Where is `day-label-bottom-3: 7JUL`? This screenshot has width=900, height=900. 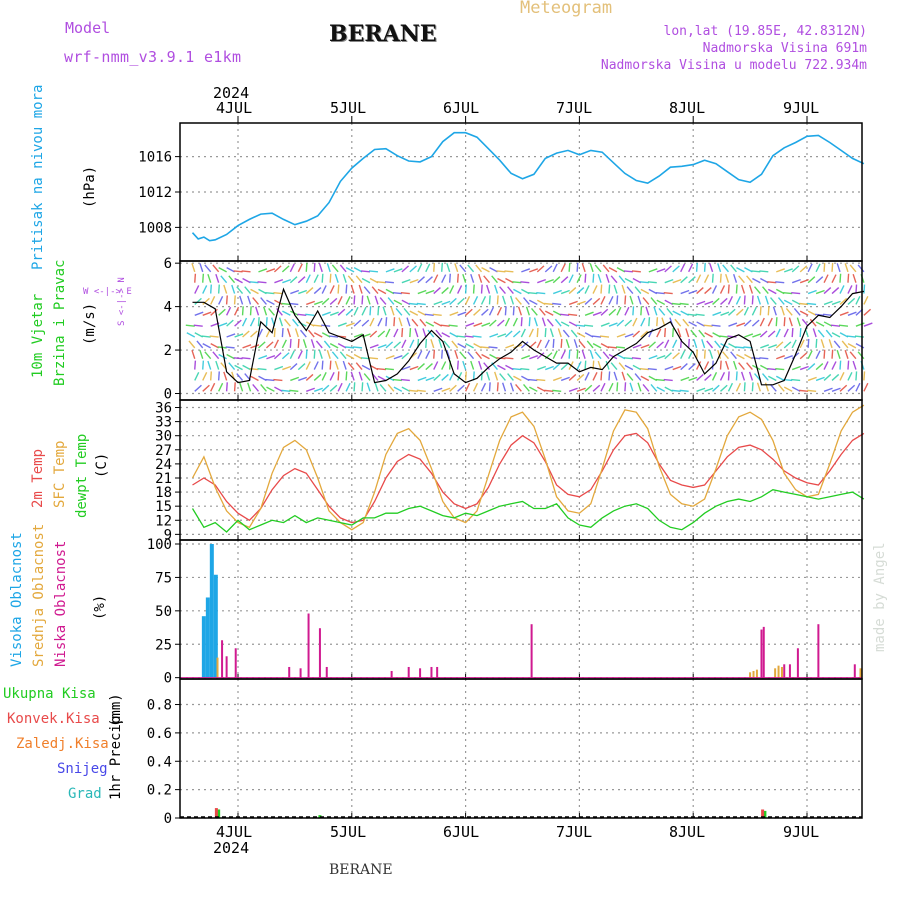
day-label-bottom-3: 7JUL is located at coordinates (574, 832).